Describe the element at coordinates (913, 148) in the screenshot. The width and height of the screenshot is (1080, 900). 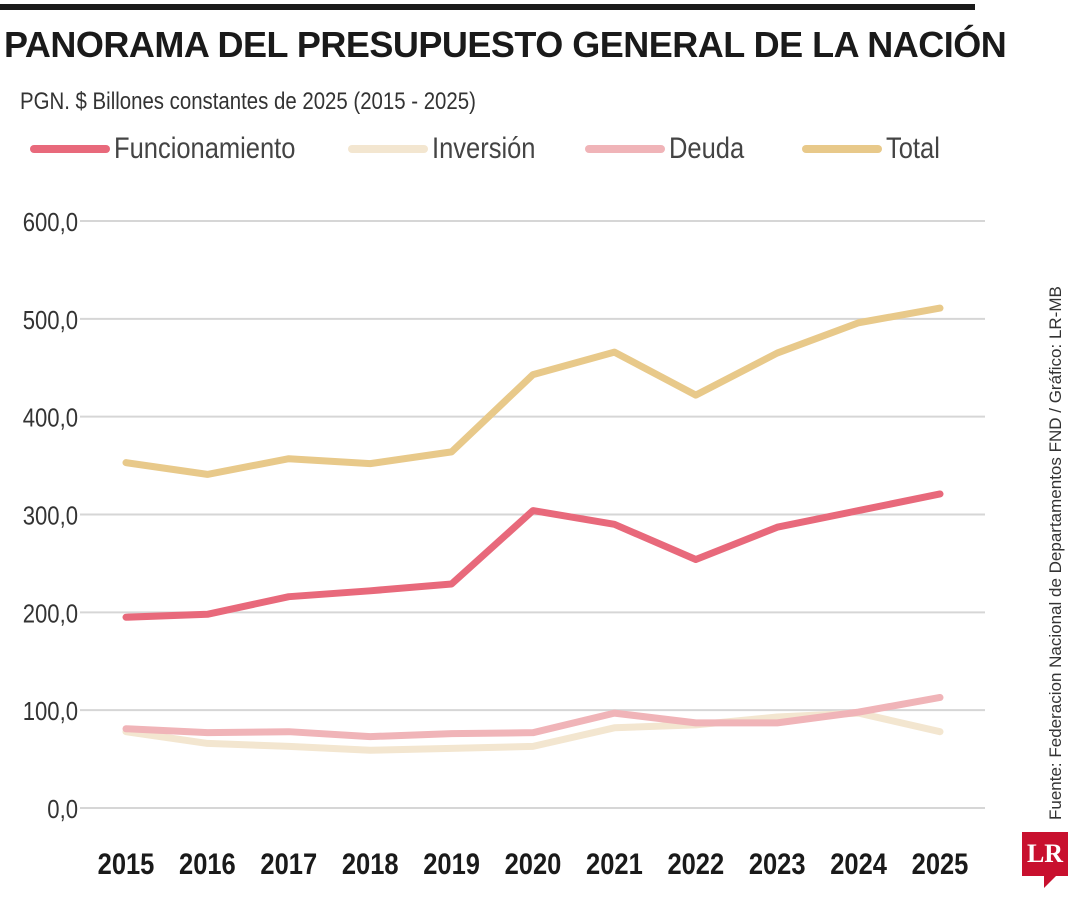
I see `legend-label: Total` at that location.